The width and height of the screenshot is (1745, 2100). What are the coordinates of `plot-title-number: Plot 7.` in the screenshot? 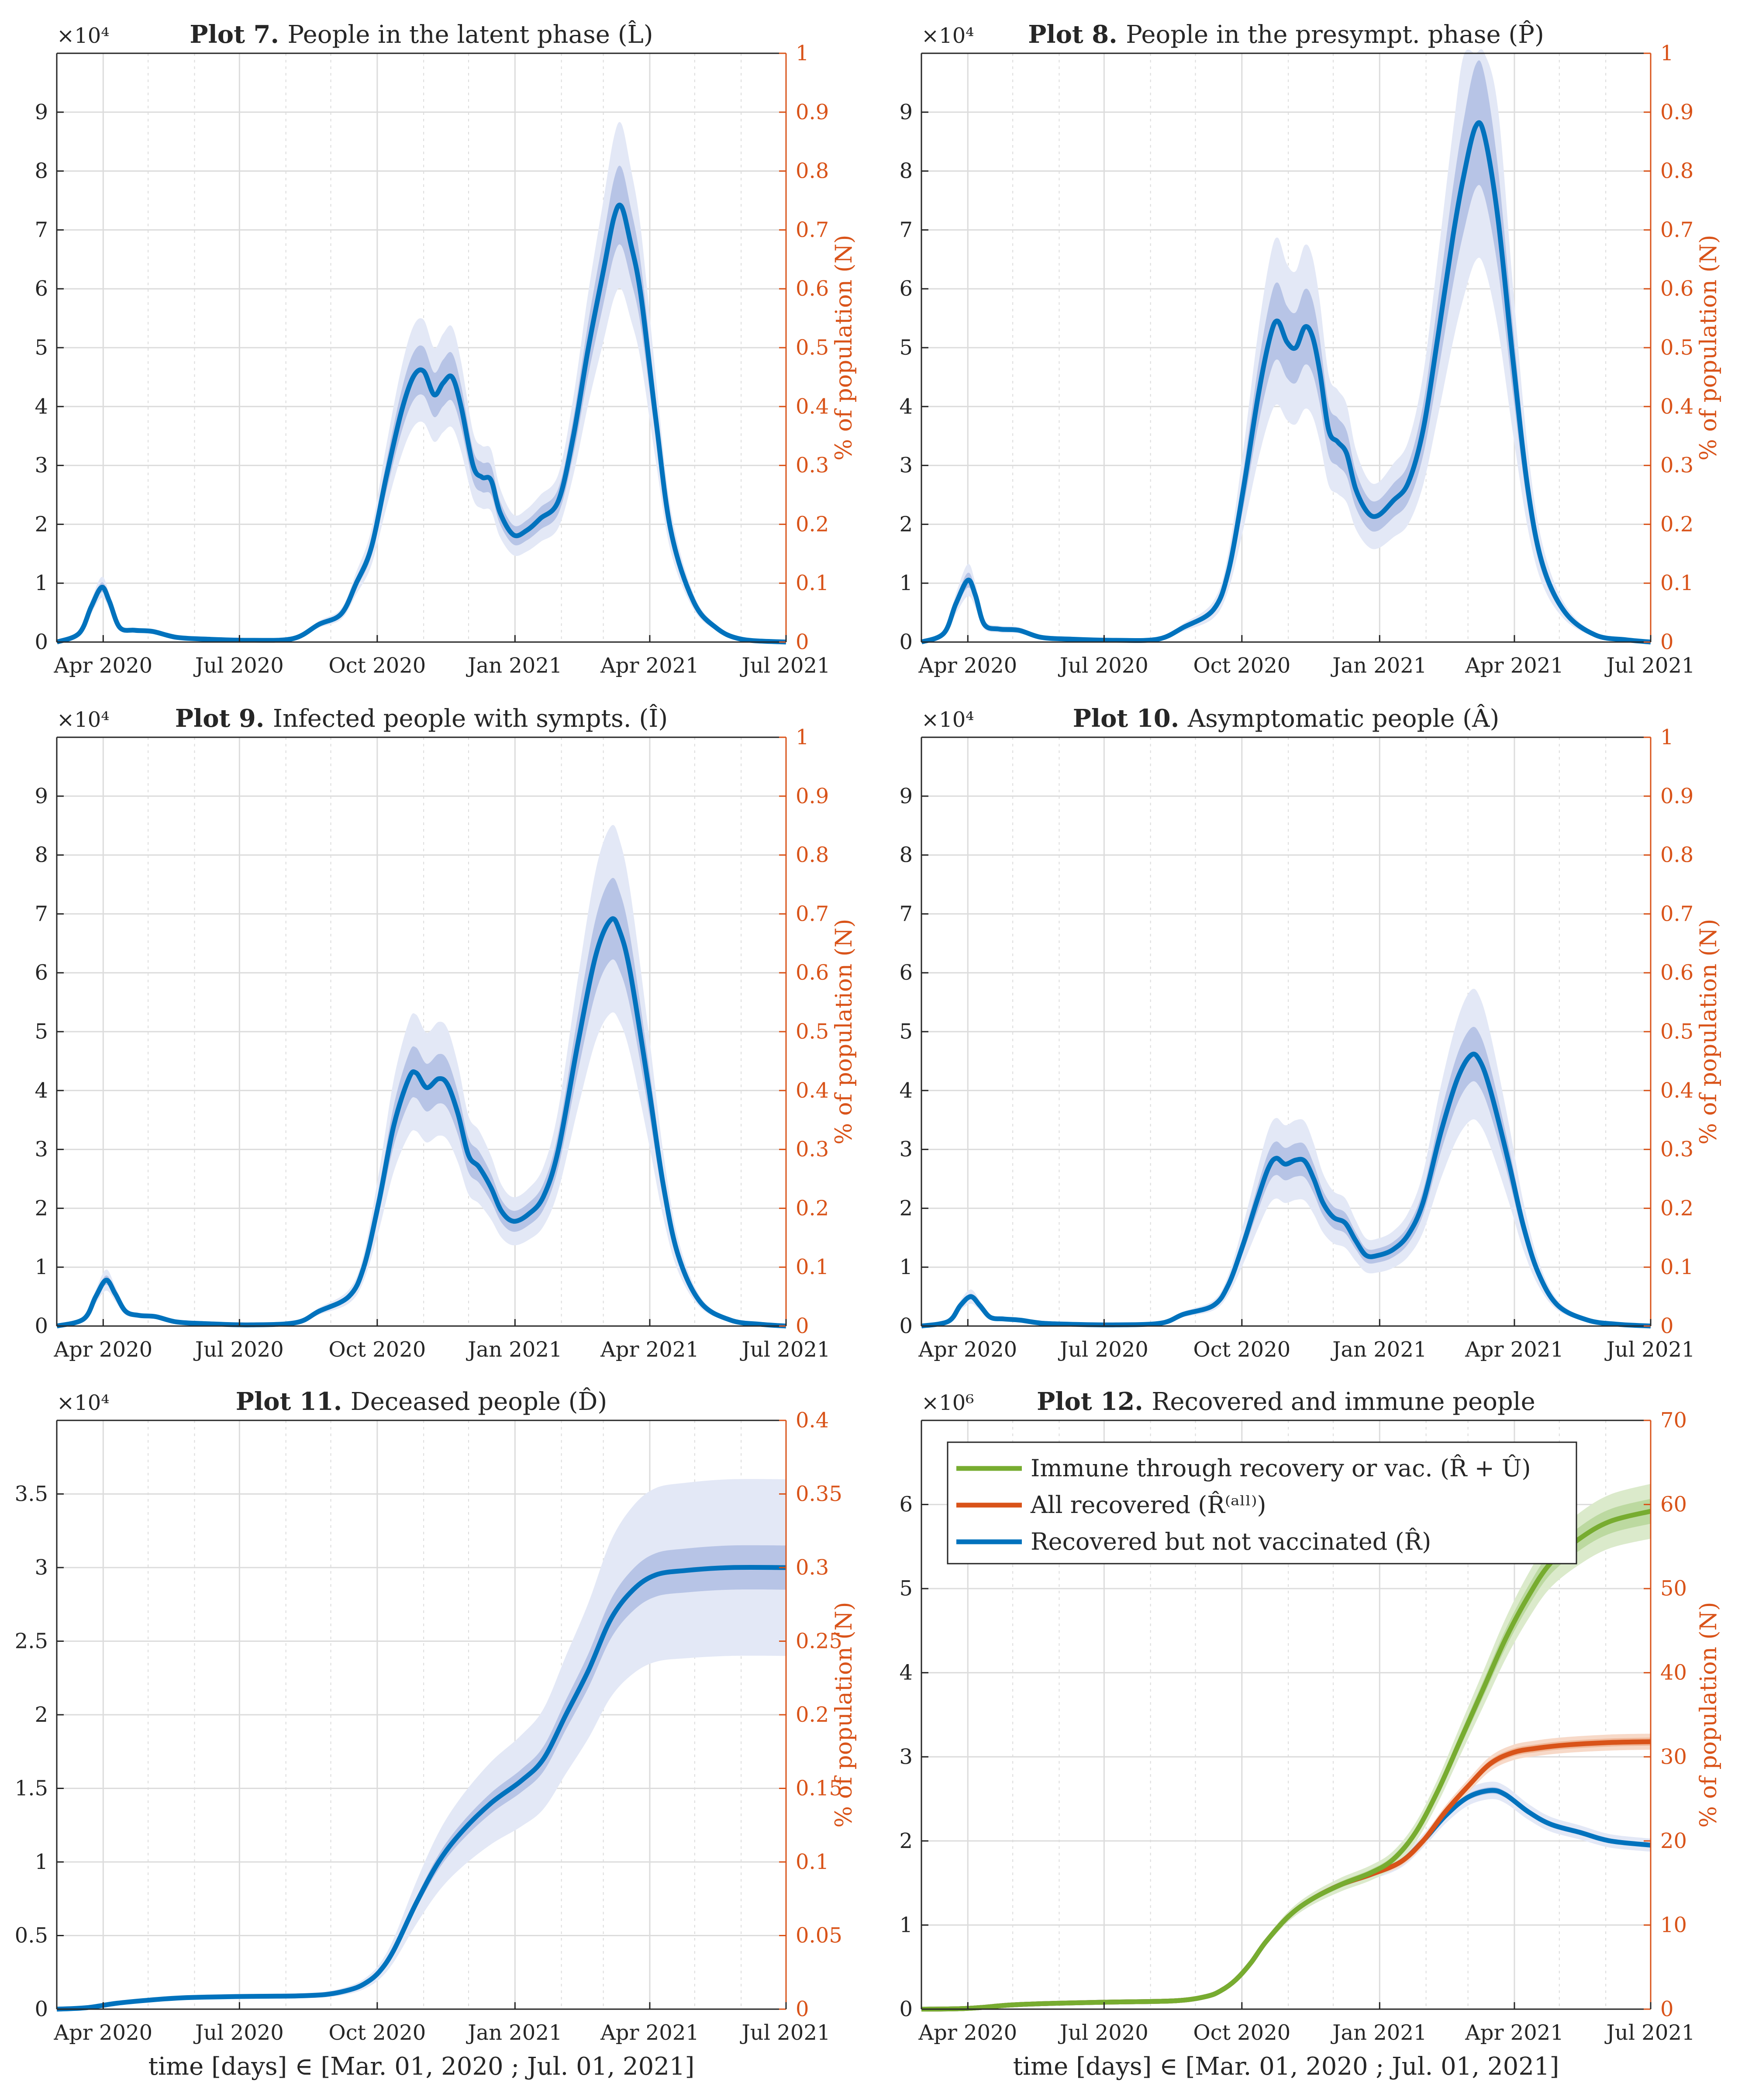 It's located at (238, 34).